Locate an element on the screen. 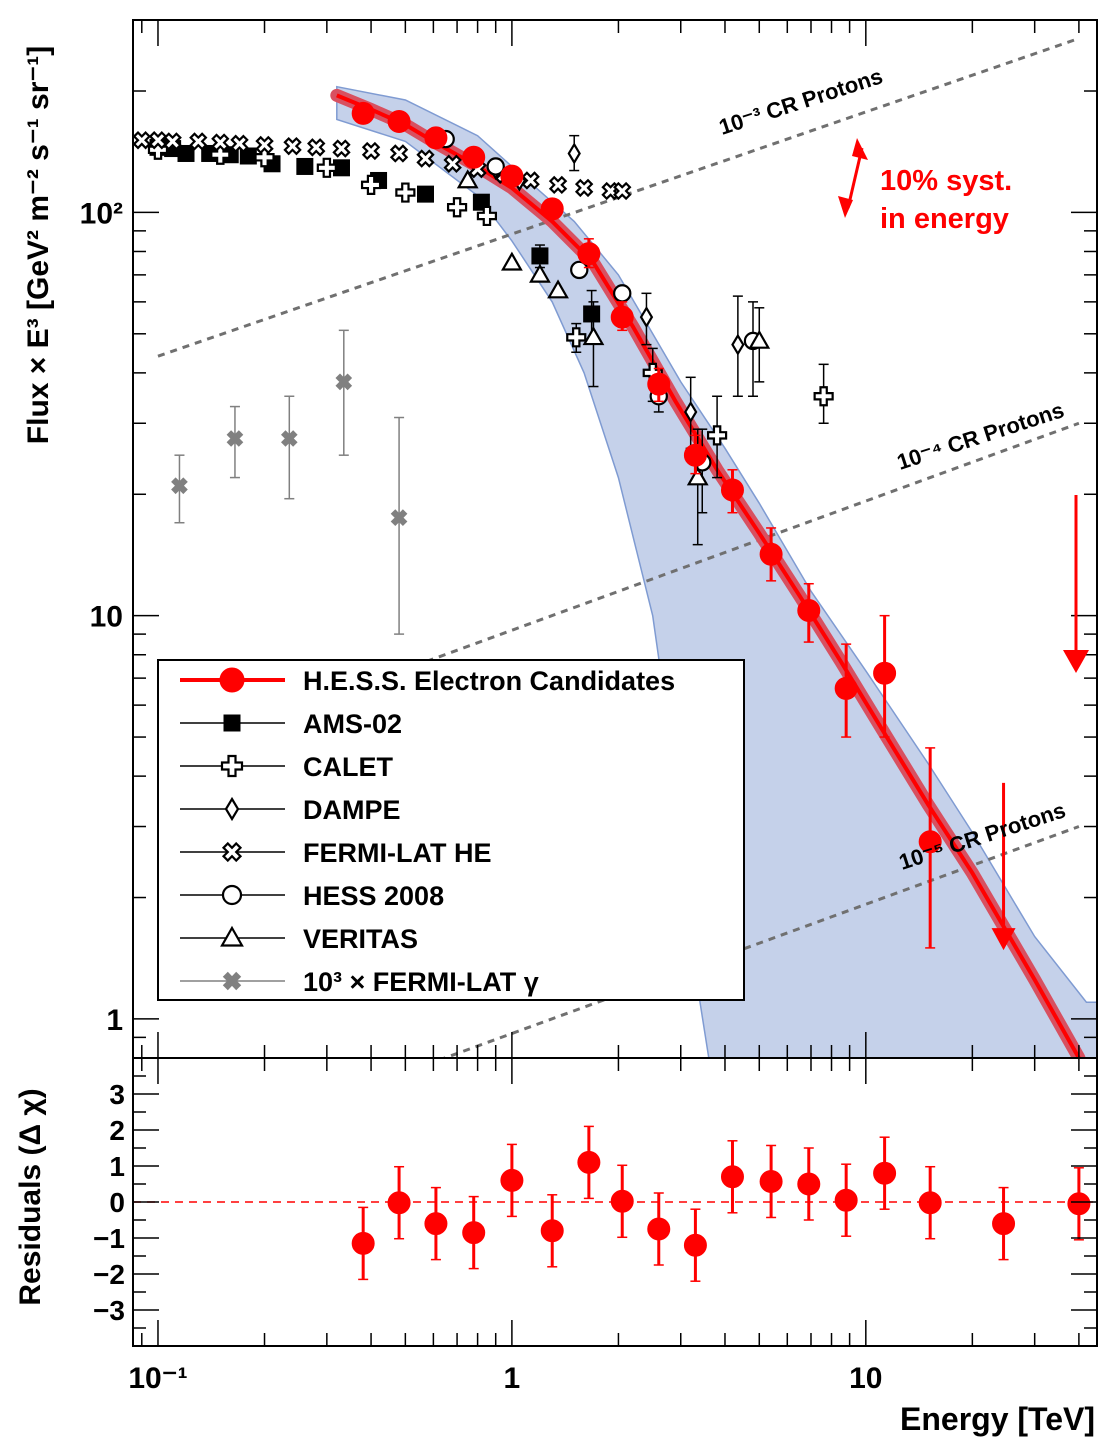  legend-box is located at coordinates (451, 830).